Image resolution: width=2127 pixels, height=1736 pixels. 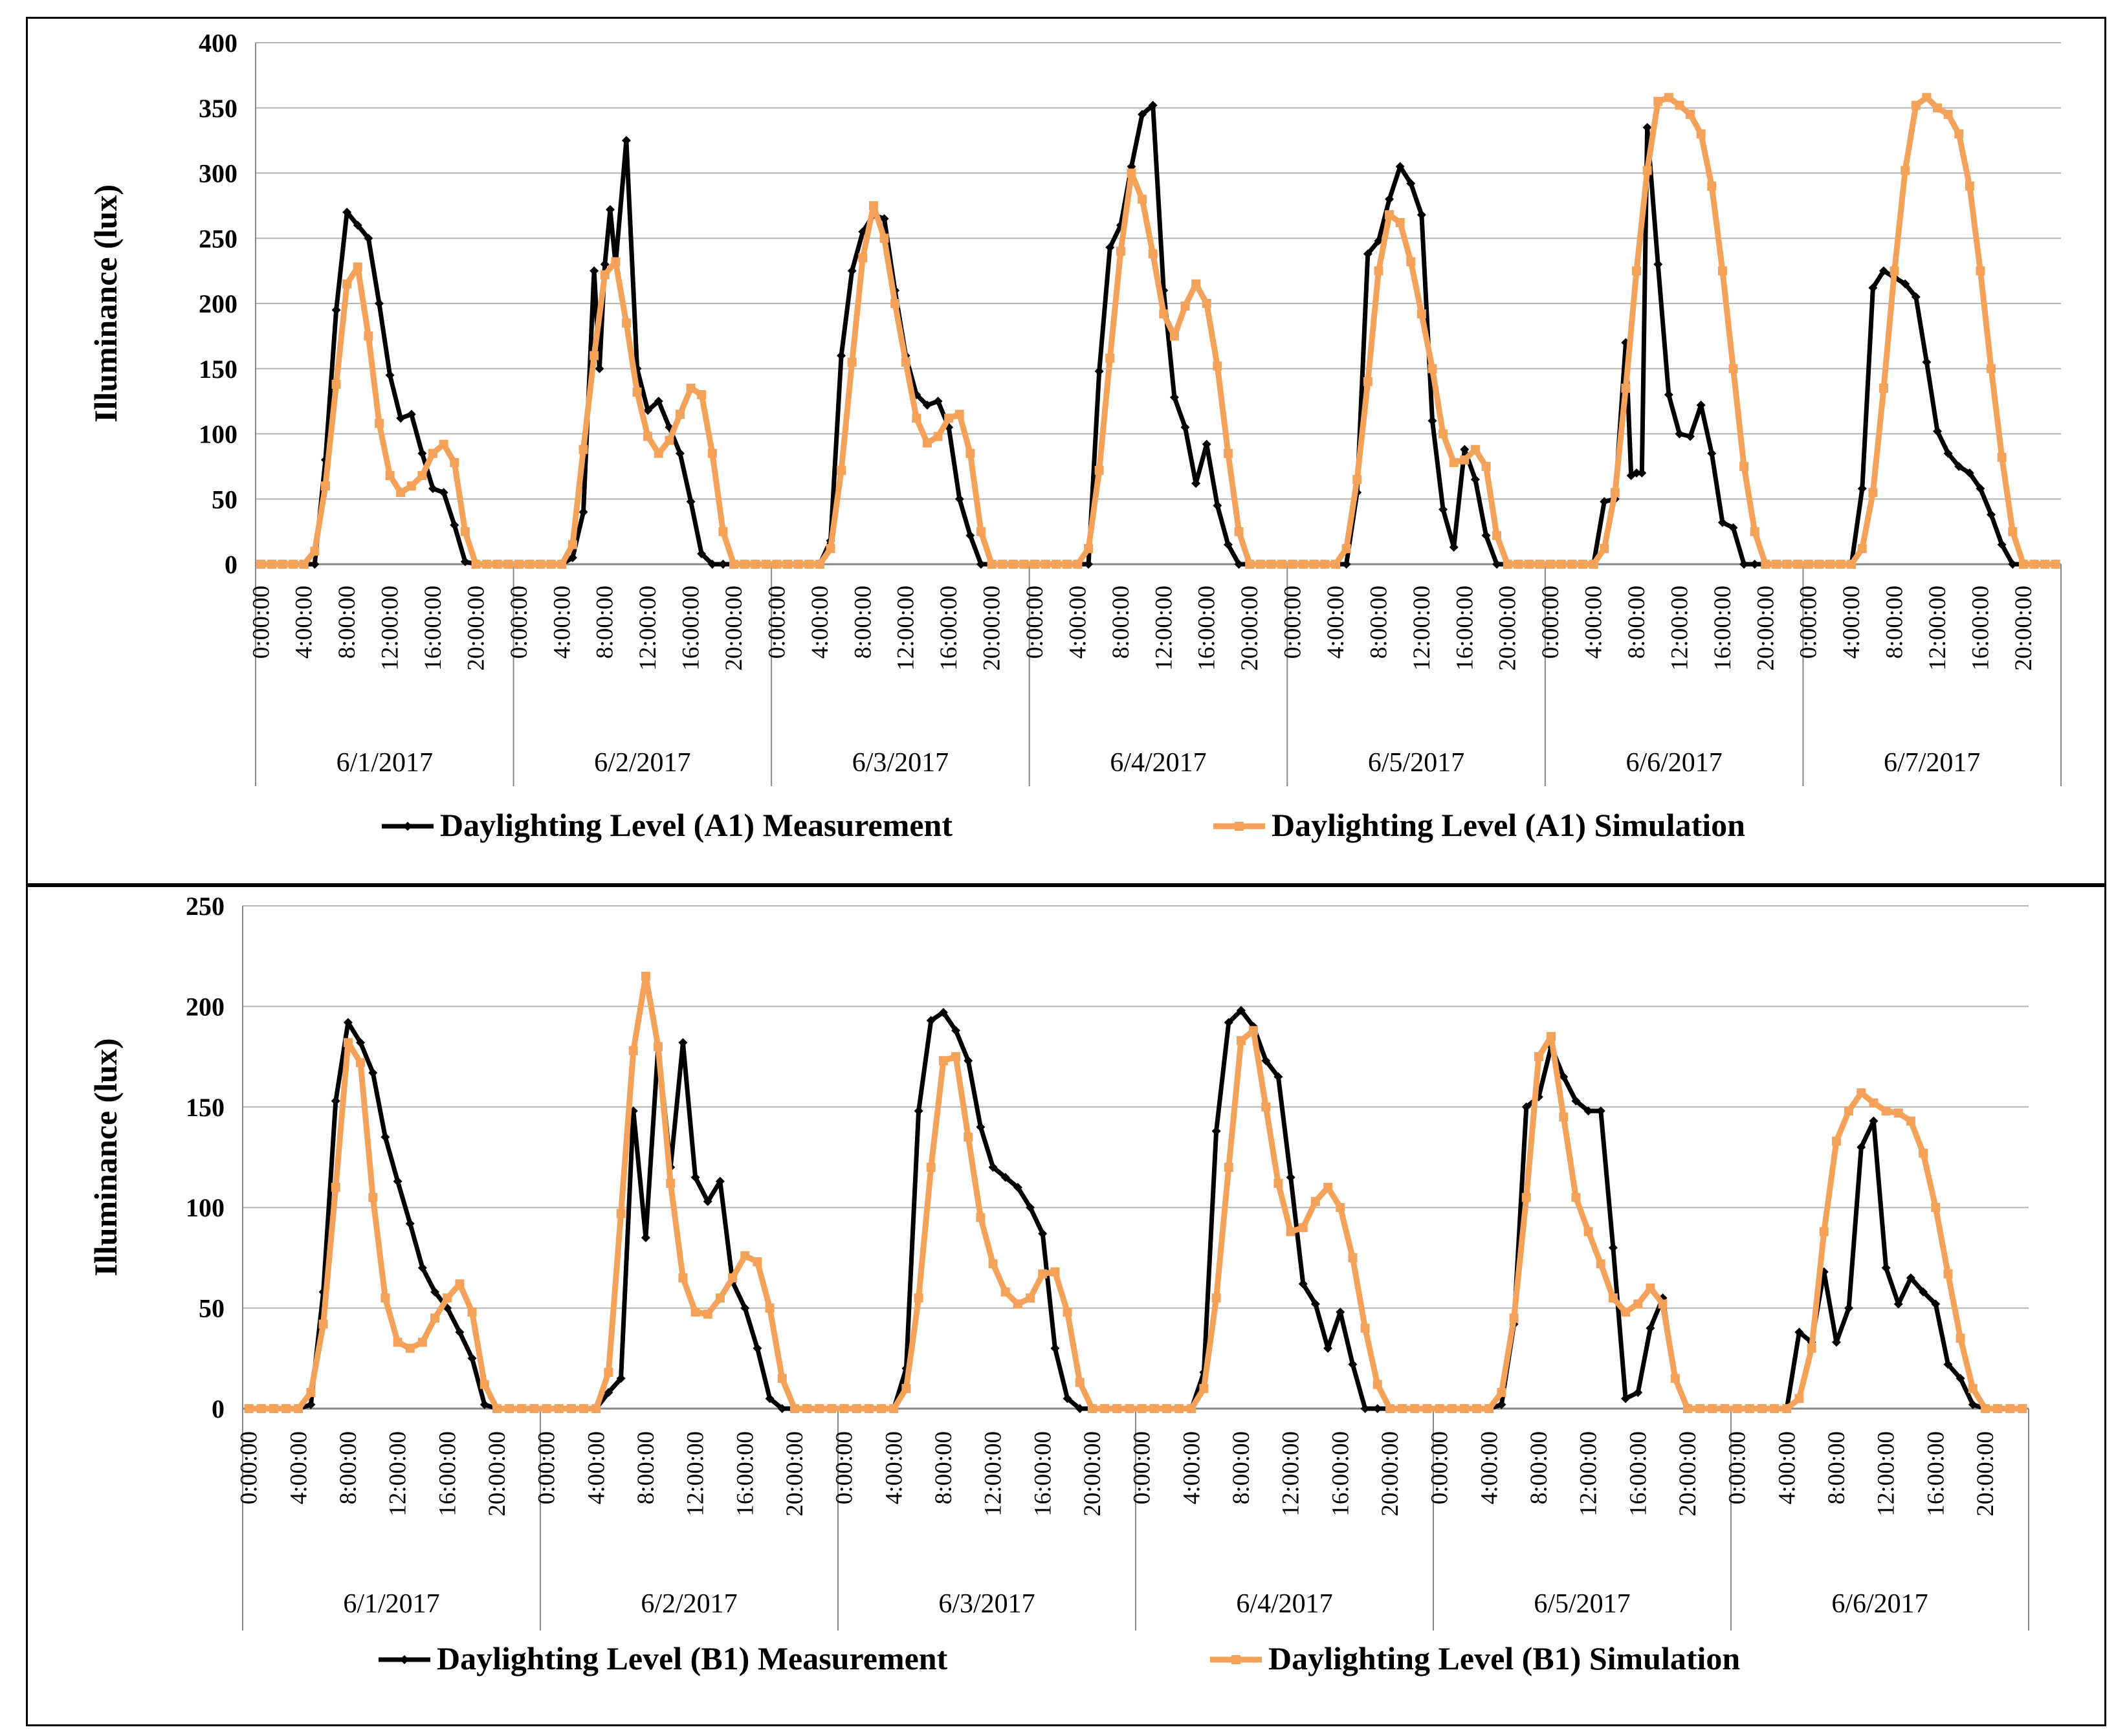 I want to click on b1-legend-label: Daylighting Level (B1) Measurement, so click(x=693, y=1658).